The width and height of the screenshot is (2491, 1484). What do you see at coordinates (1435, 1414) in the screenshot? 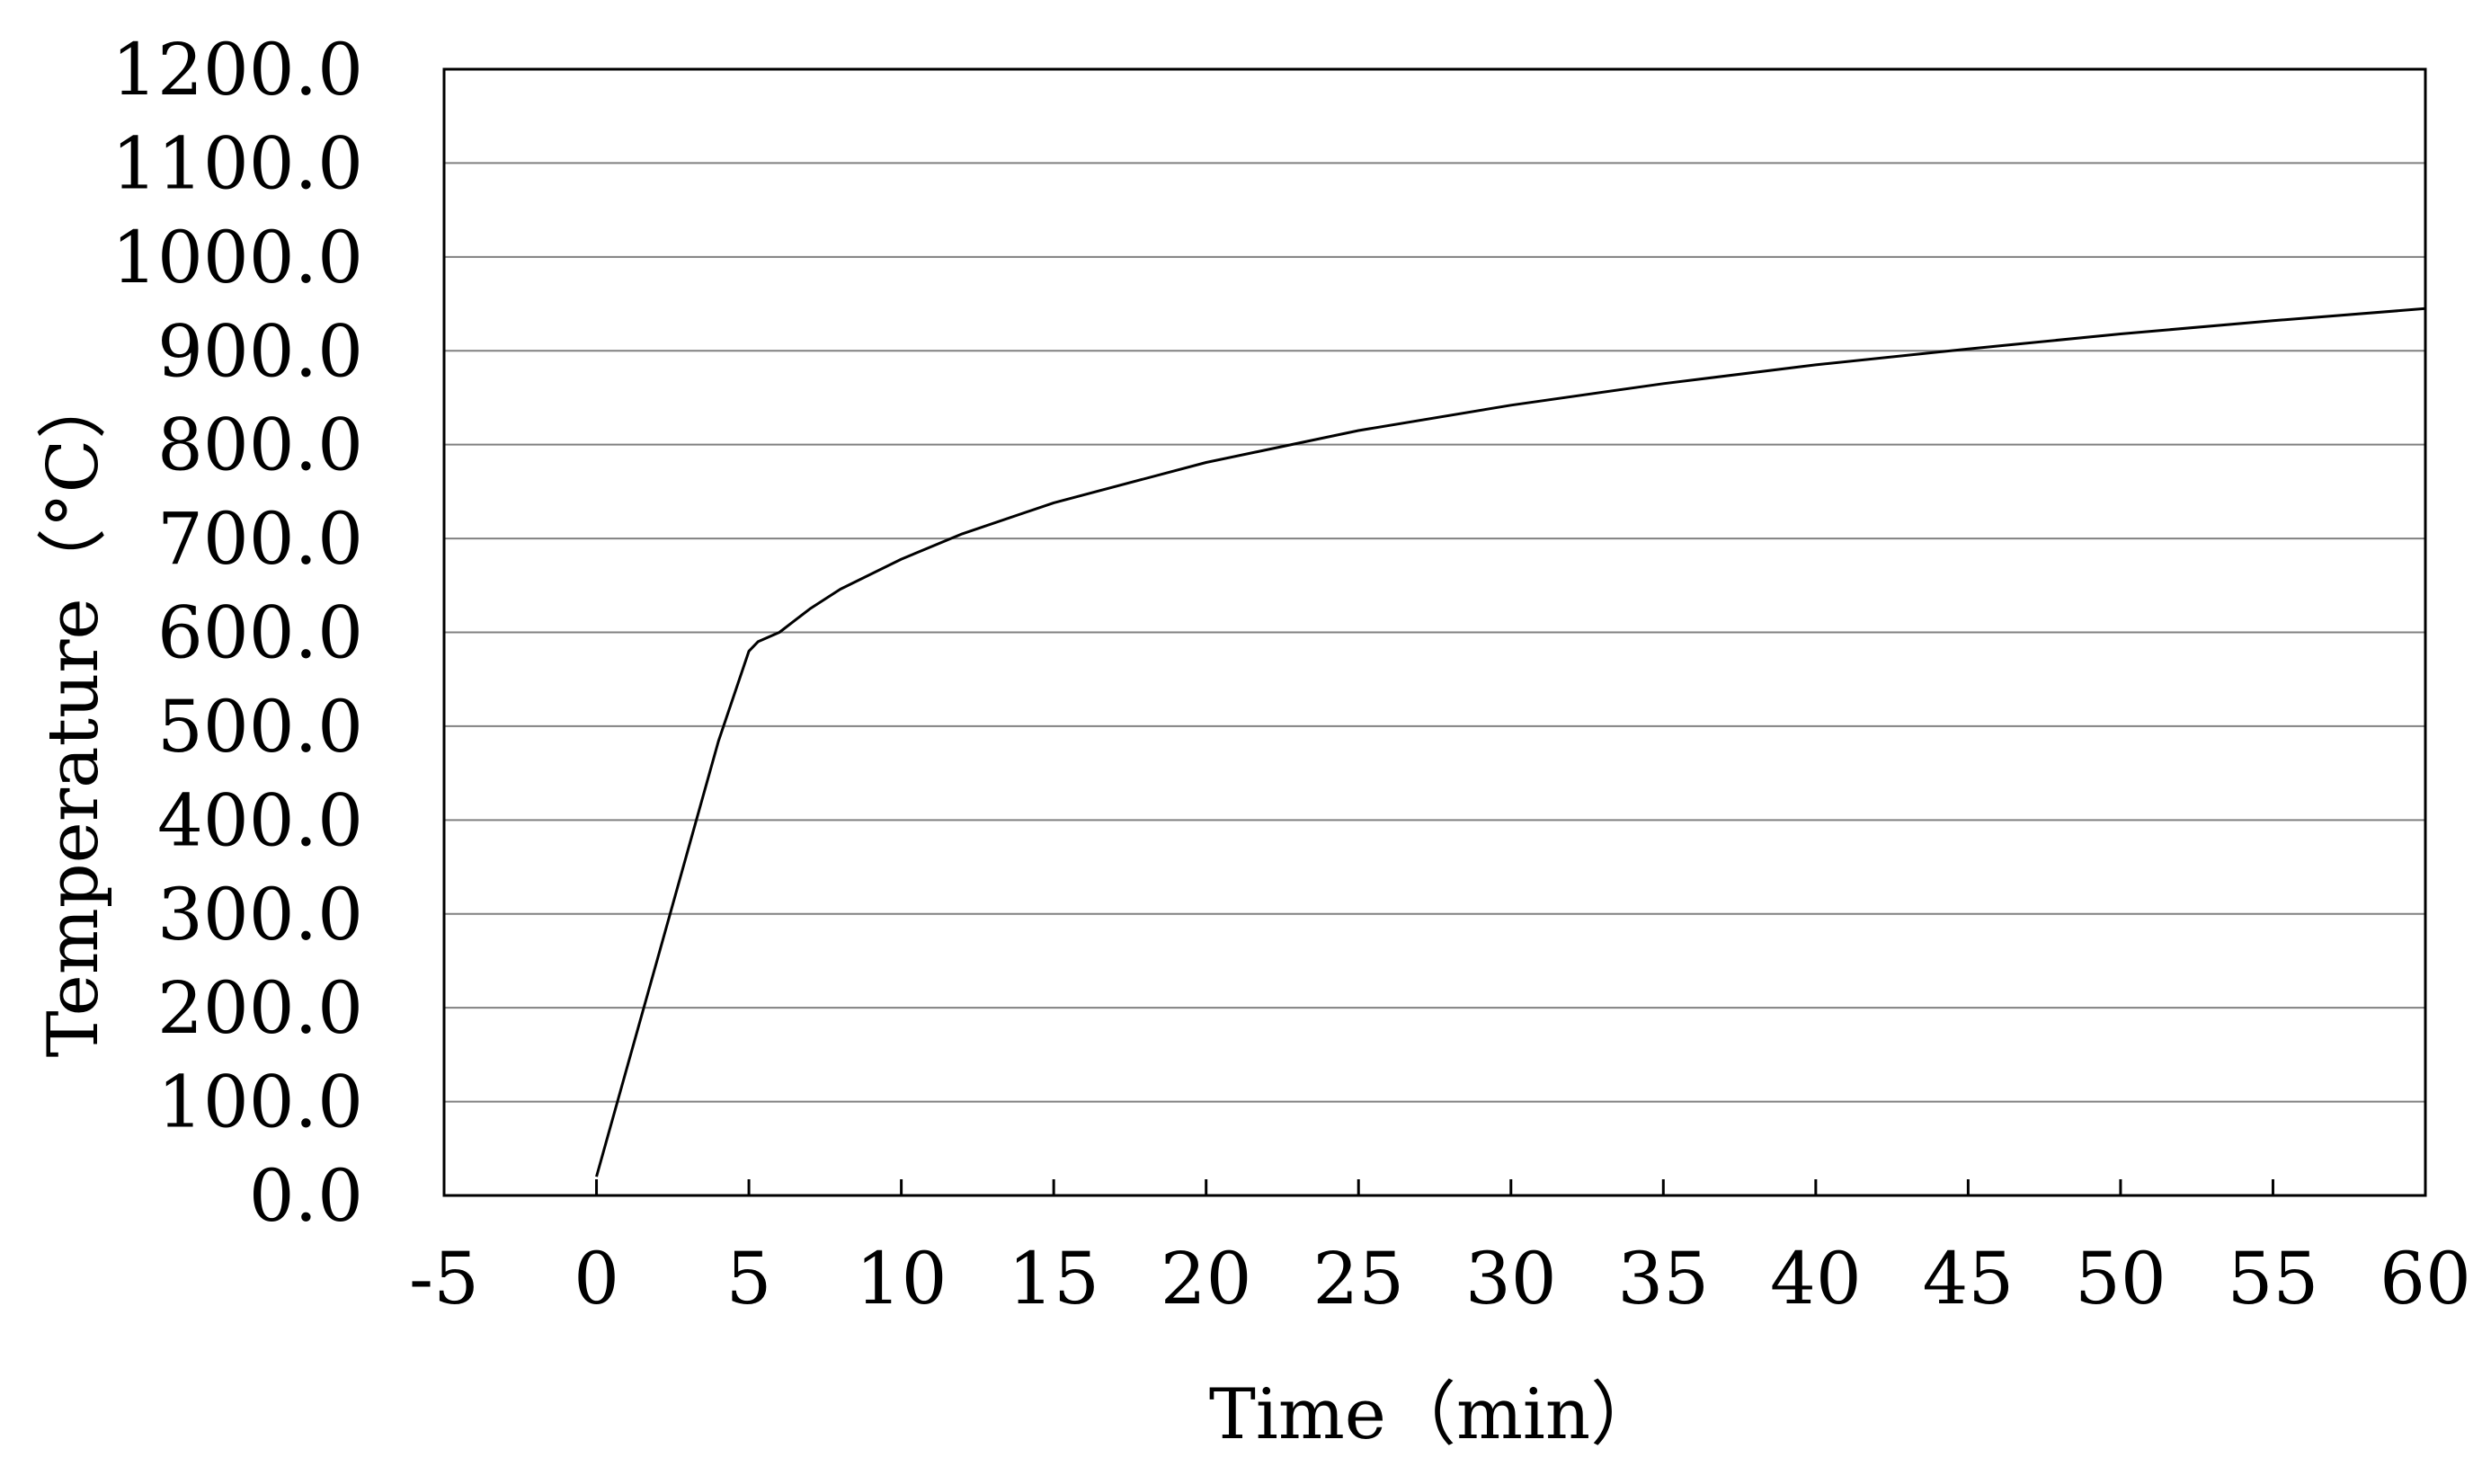
I see `x-axis-label: Time（min）` at bounding box center [1435, 1414].